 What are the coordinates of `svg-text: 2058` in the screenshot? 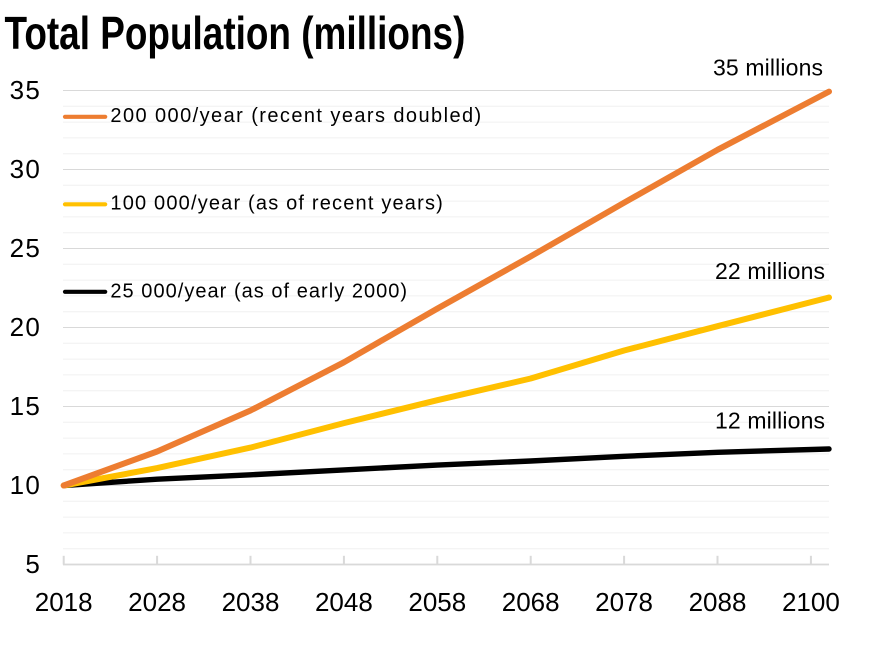 It's located at (437, 602).